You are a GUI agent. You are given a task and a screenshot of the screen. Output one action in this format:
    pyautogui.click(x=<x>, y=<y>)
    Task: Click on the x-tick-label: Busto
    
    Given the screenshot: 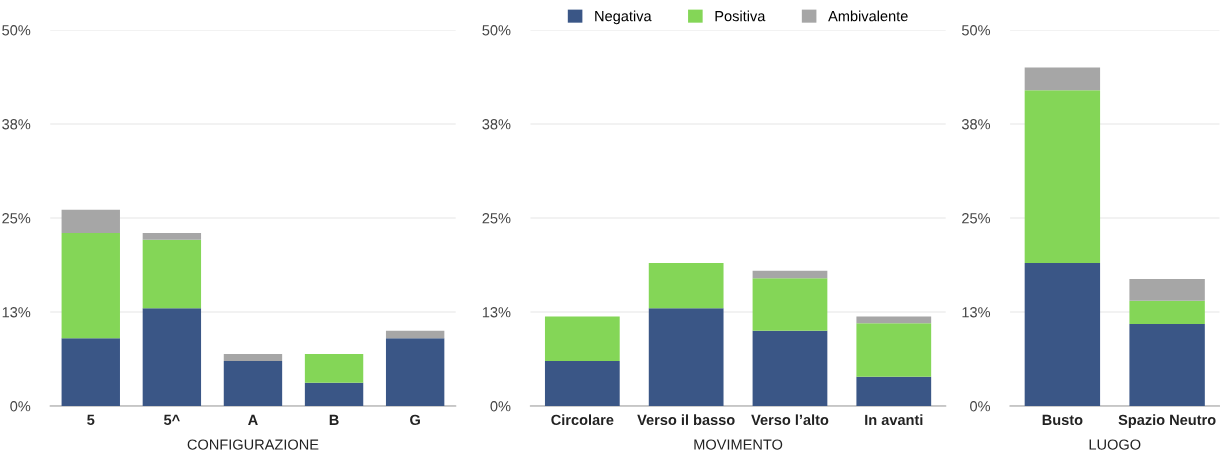 What is the action you would take?
    pyautogui.click(x=1062, y=420)
    